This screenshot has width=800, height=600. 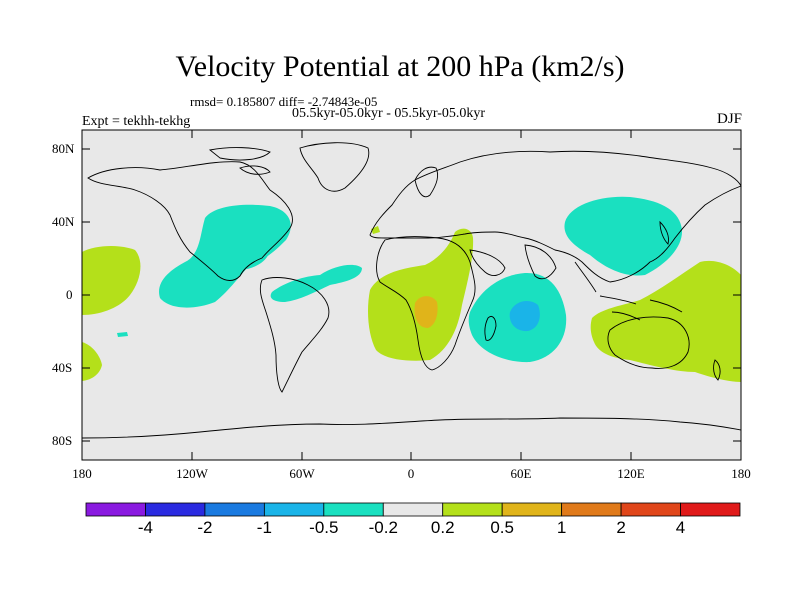 What do you see at coordinates (664, 232) in the screenshot?
I see `coastline-japan` at bounding box center [664, 232].